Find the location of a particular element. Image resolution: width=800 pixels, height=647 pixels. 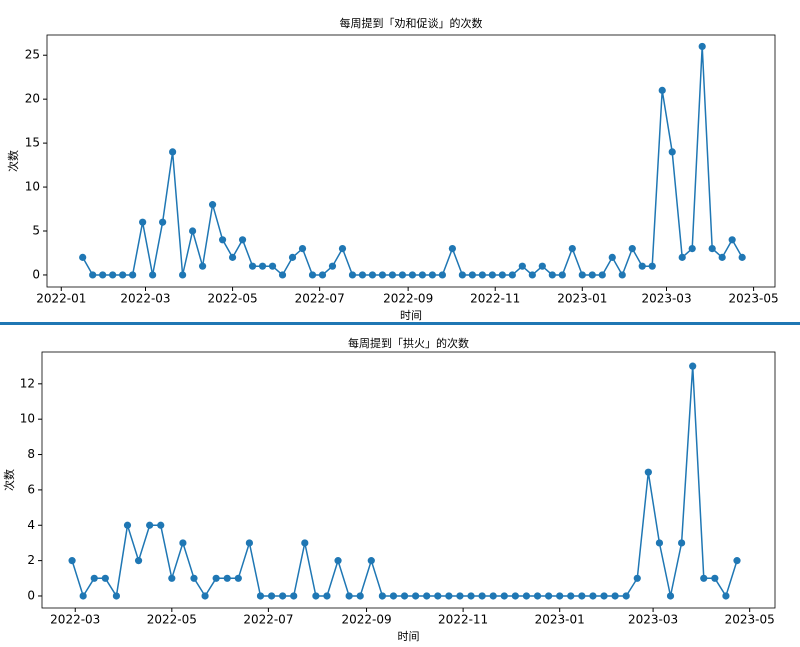

y-tick-label: 5 is located at coordinates (36, 231).